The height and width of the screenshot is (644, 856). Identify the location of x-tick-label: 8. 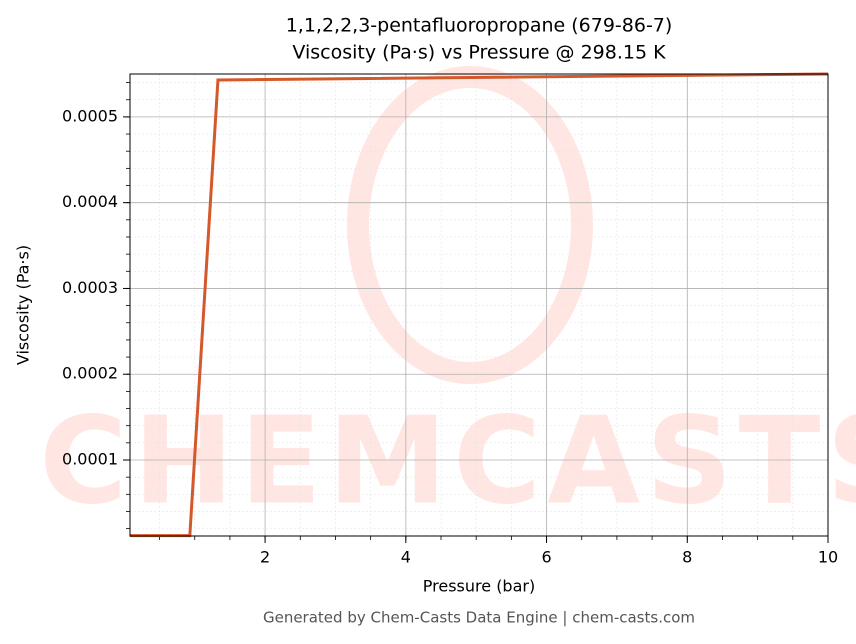
(687, 557).